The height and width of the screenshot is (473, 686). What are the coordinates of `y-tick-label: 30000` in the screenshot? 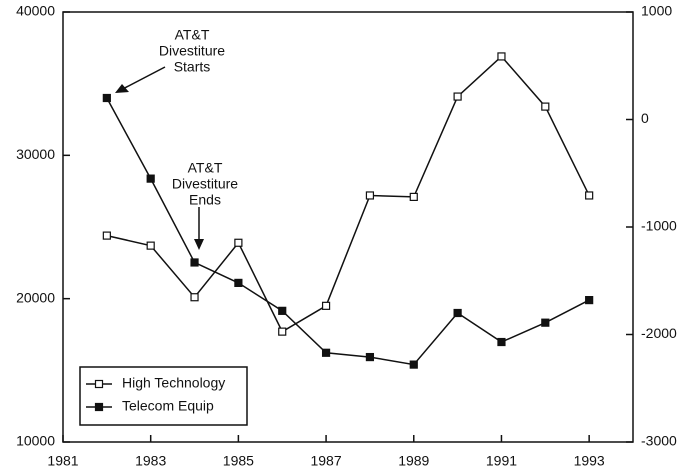 It's located at (35, 154).